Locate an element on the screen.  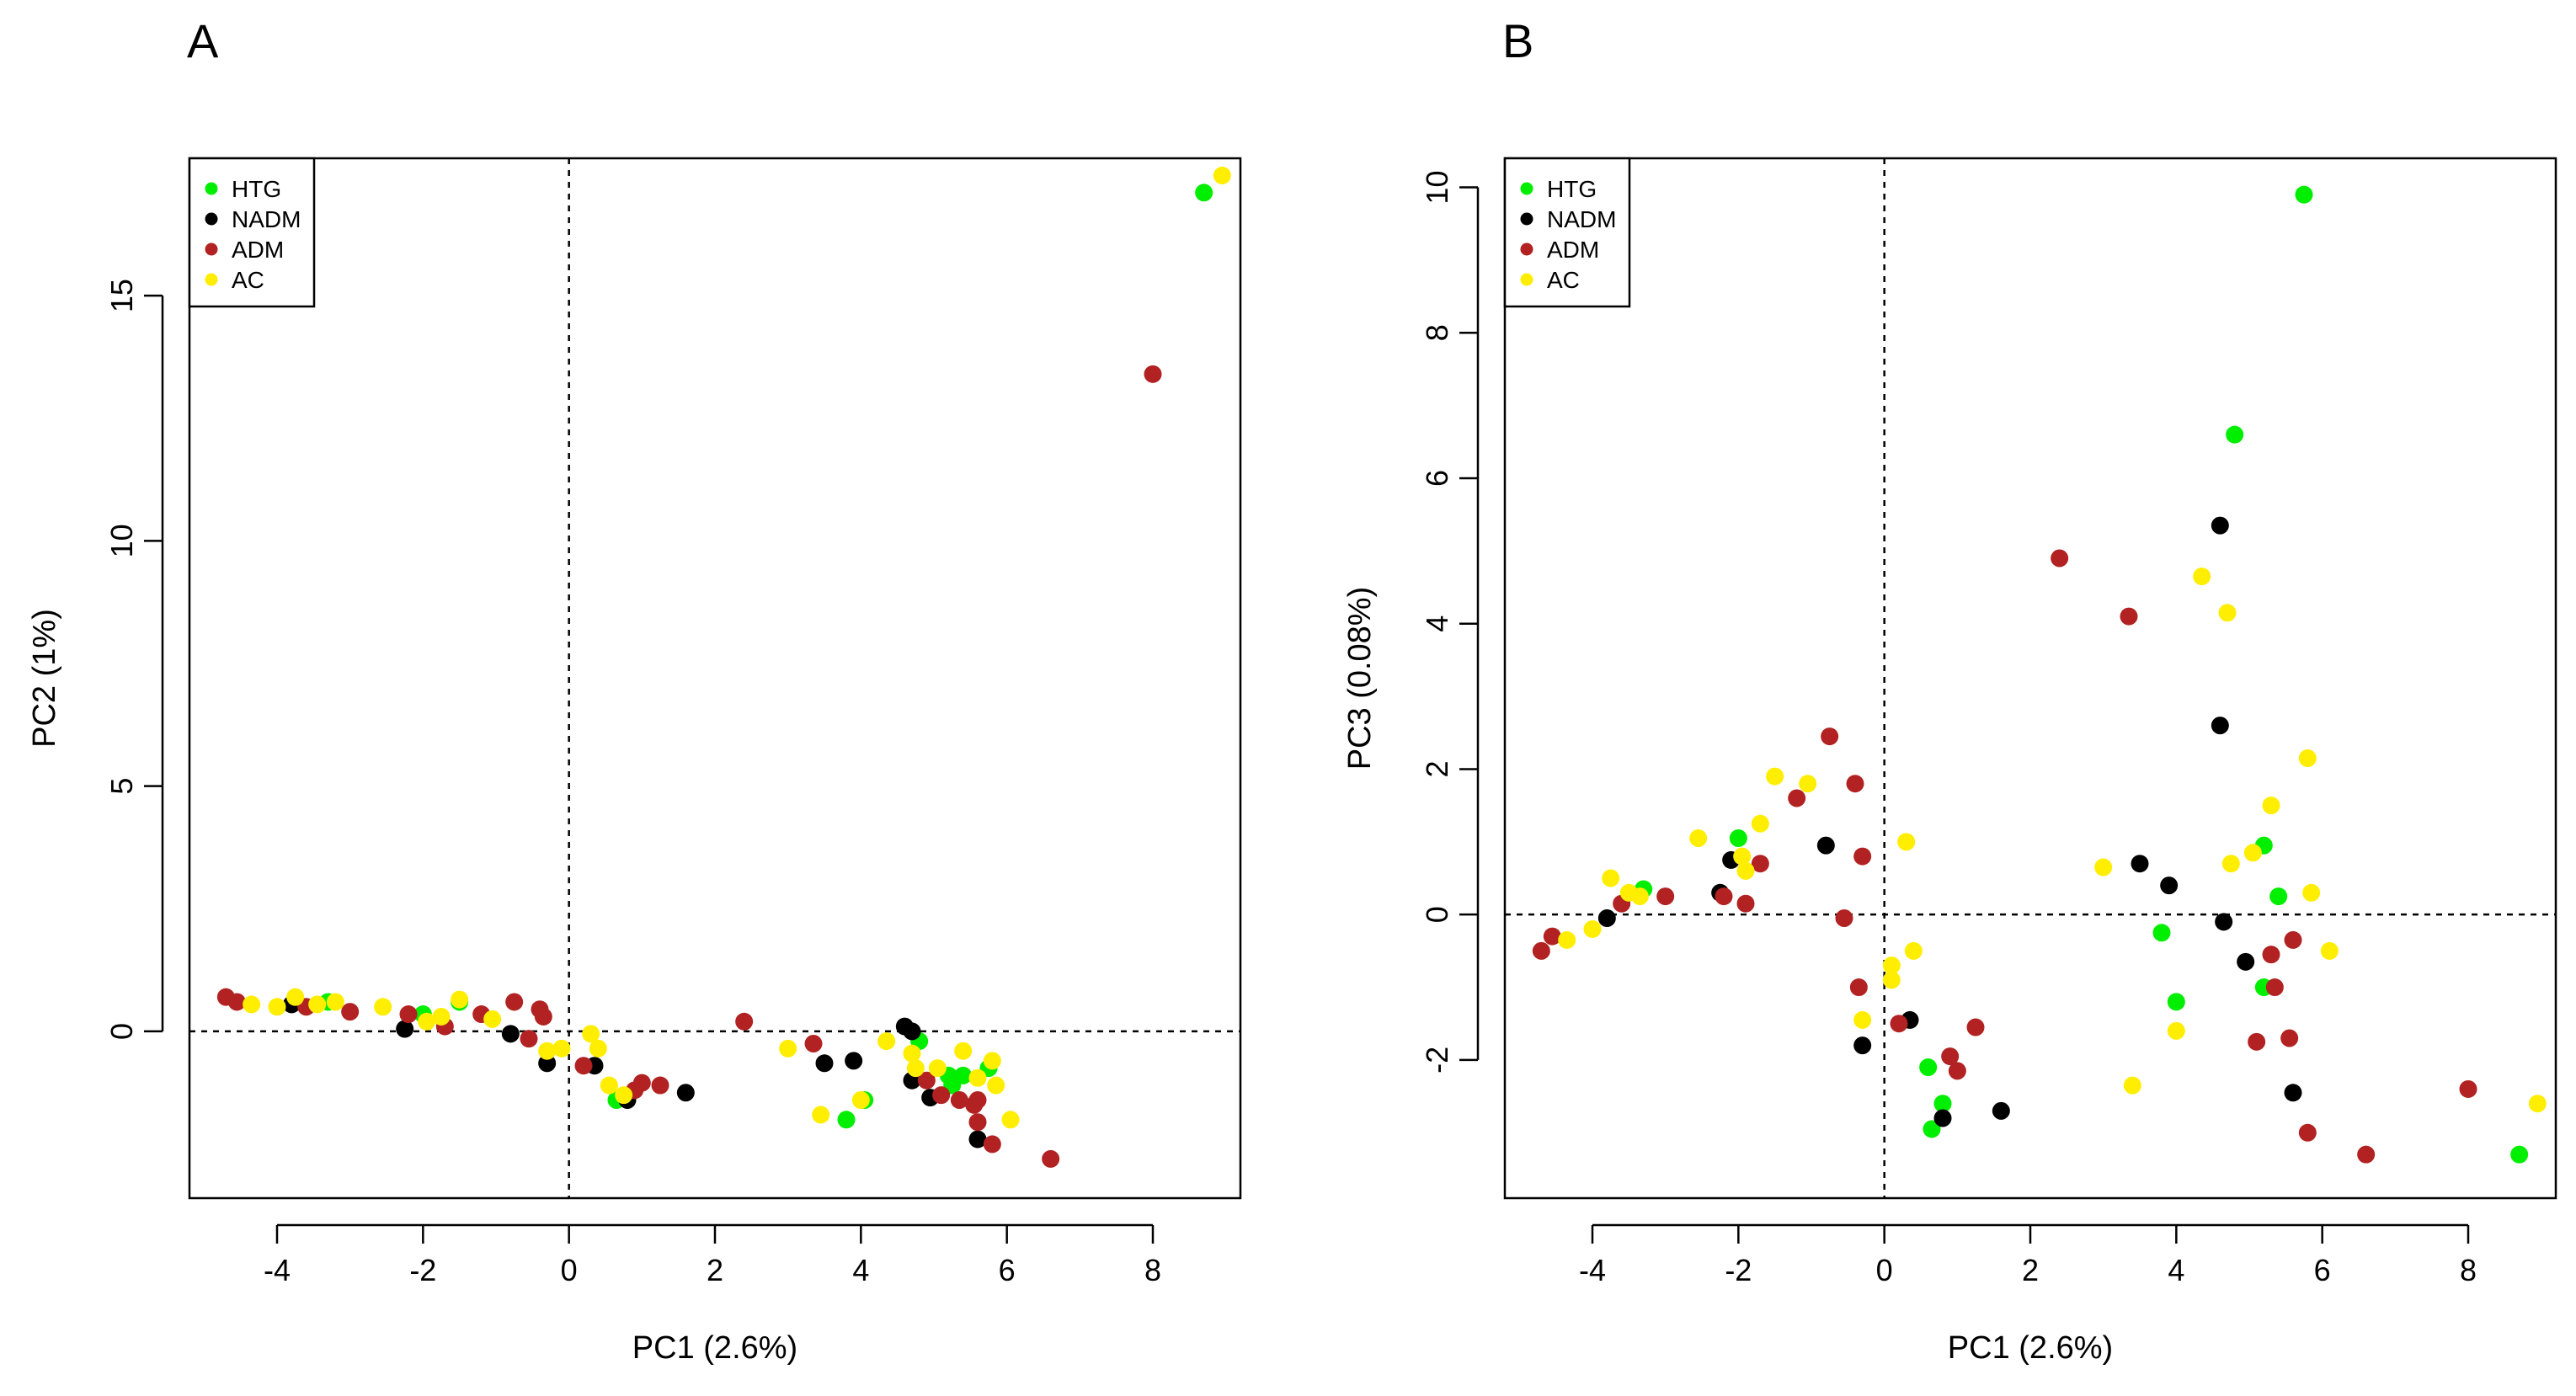
y-tick-label: 5 is located at coordinates (121, 786).